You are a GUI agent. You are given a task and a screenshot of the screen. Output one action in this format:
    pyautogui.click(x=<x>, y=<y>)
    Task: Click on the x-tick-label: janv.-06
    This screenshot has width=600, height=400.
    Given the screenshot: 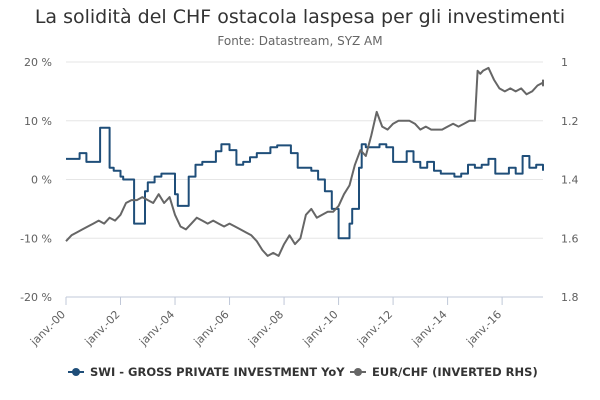 What is the action you would take?
    pyautogui.click(x=211, y=328)
    